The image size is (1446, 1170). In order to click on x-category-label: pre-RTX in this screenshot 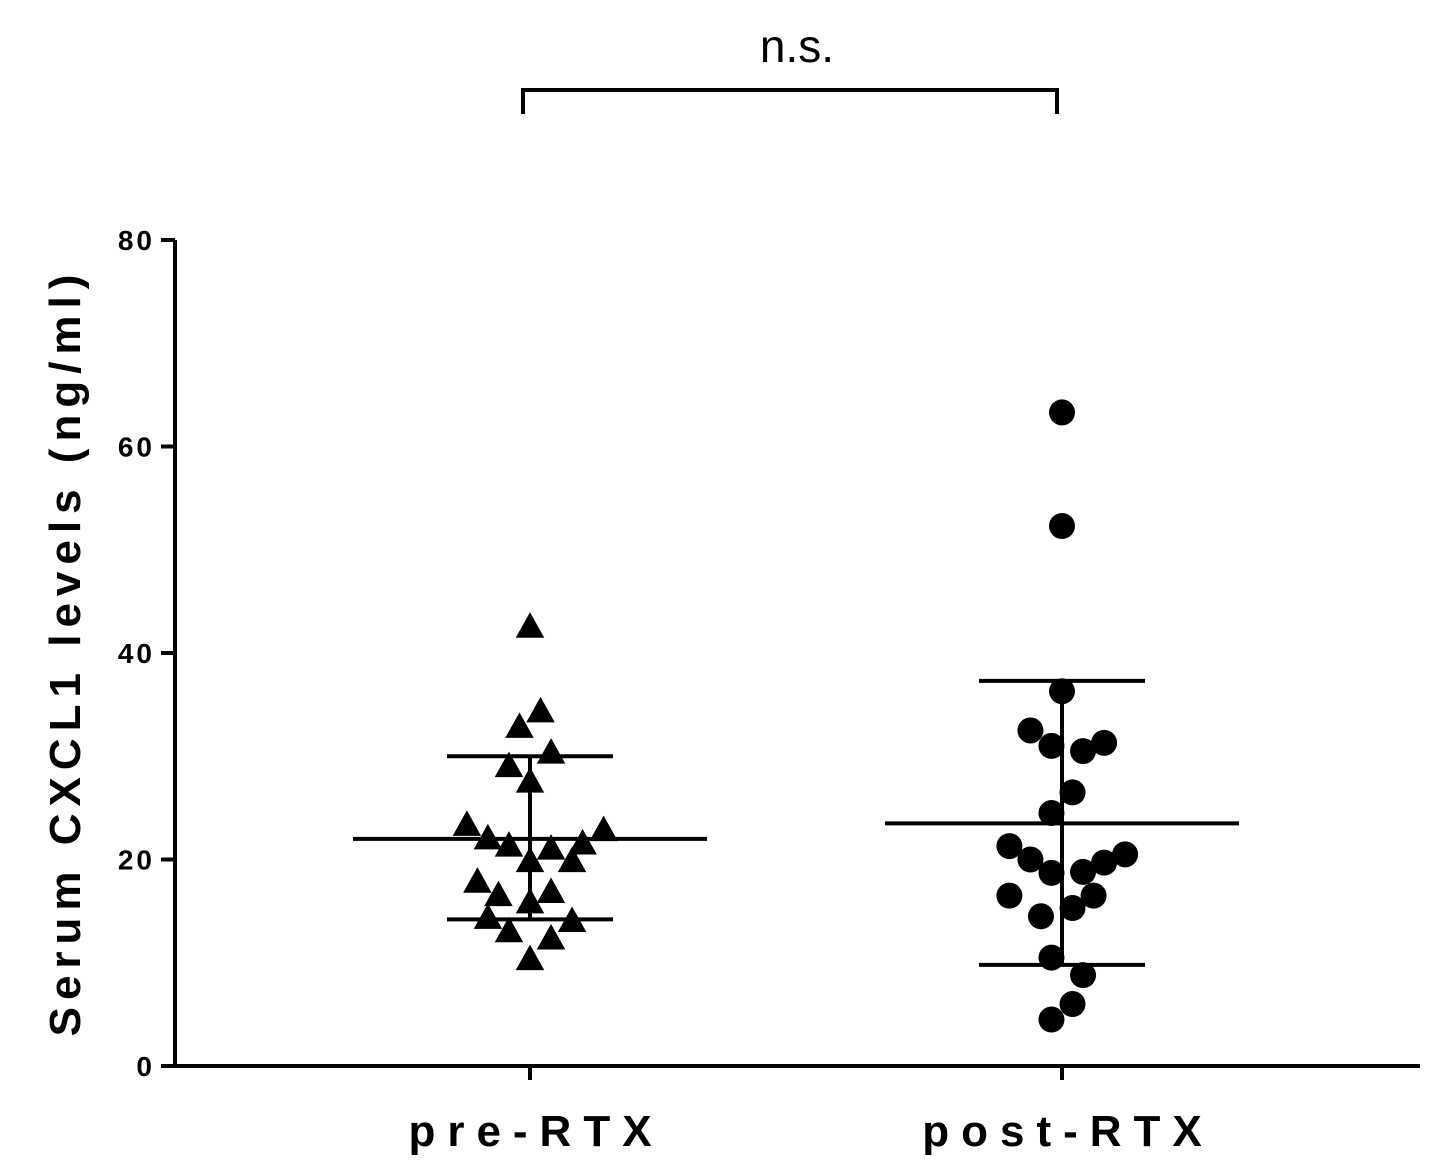, I will do `click(535, 1131)`.